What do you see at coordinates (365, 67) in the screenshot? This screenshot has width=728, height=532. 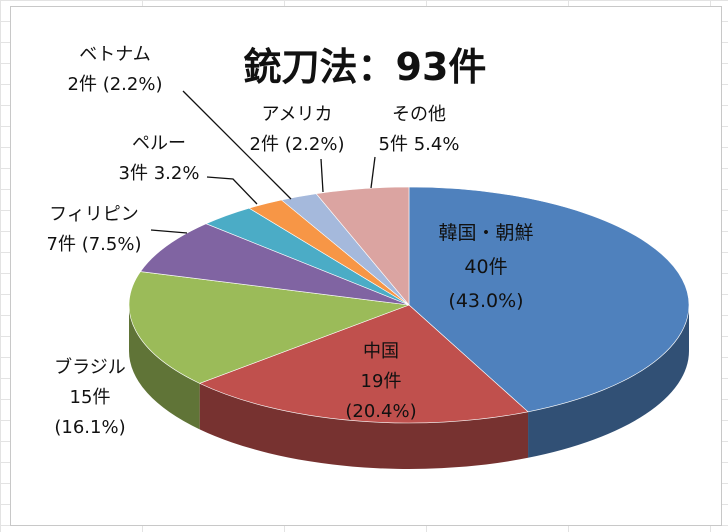 I see `chart-title: 銃刀法：93件` at bounding box center [365, 67].